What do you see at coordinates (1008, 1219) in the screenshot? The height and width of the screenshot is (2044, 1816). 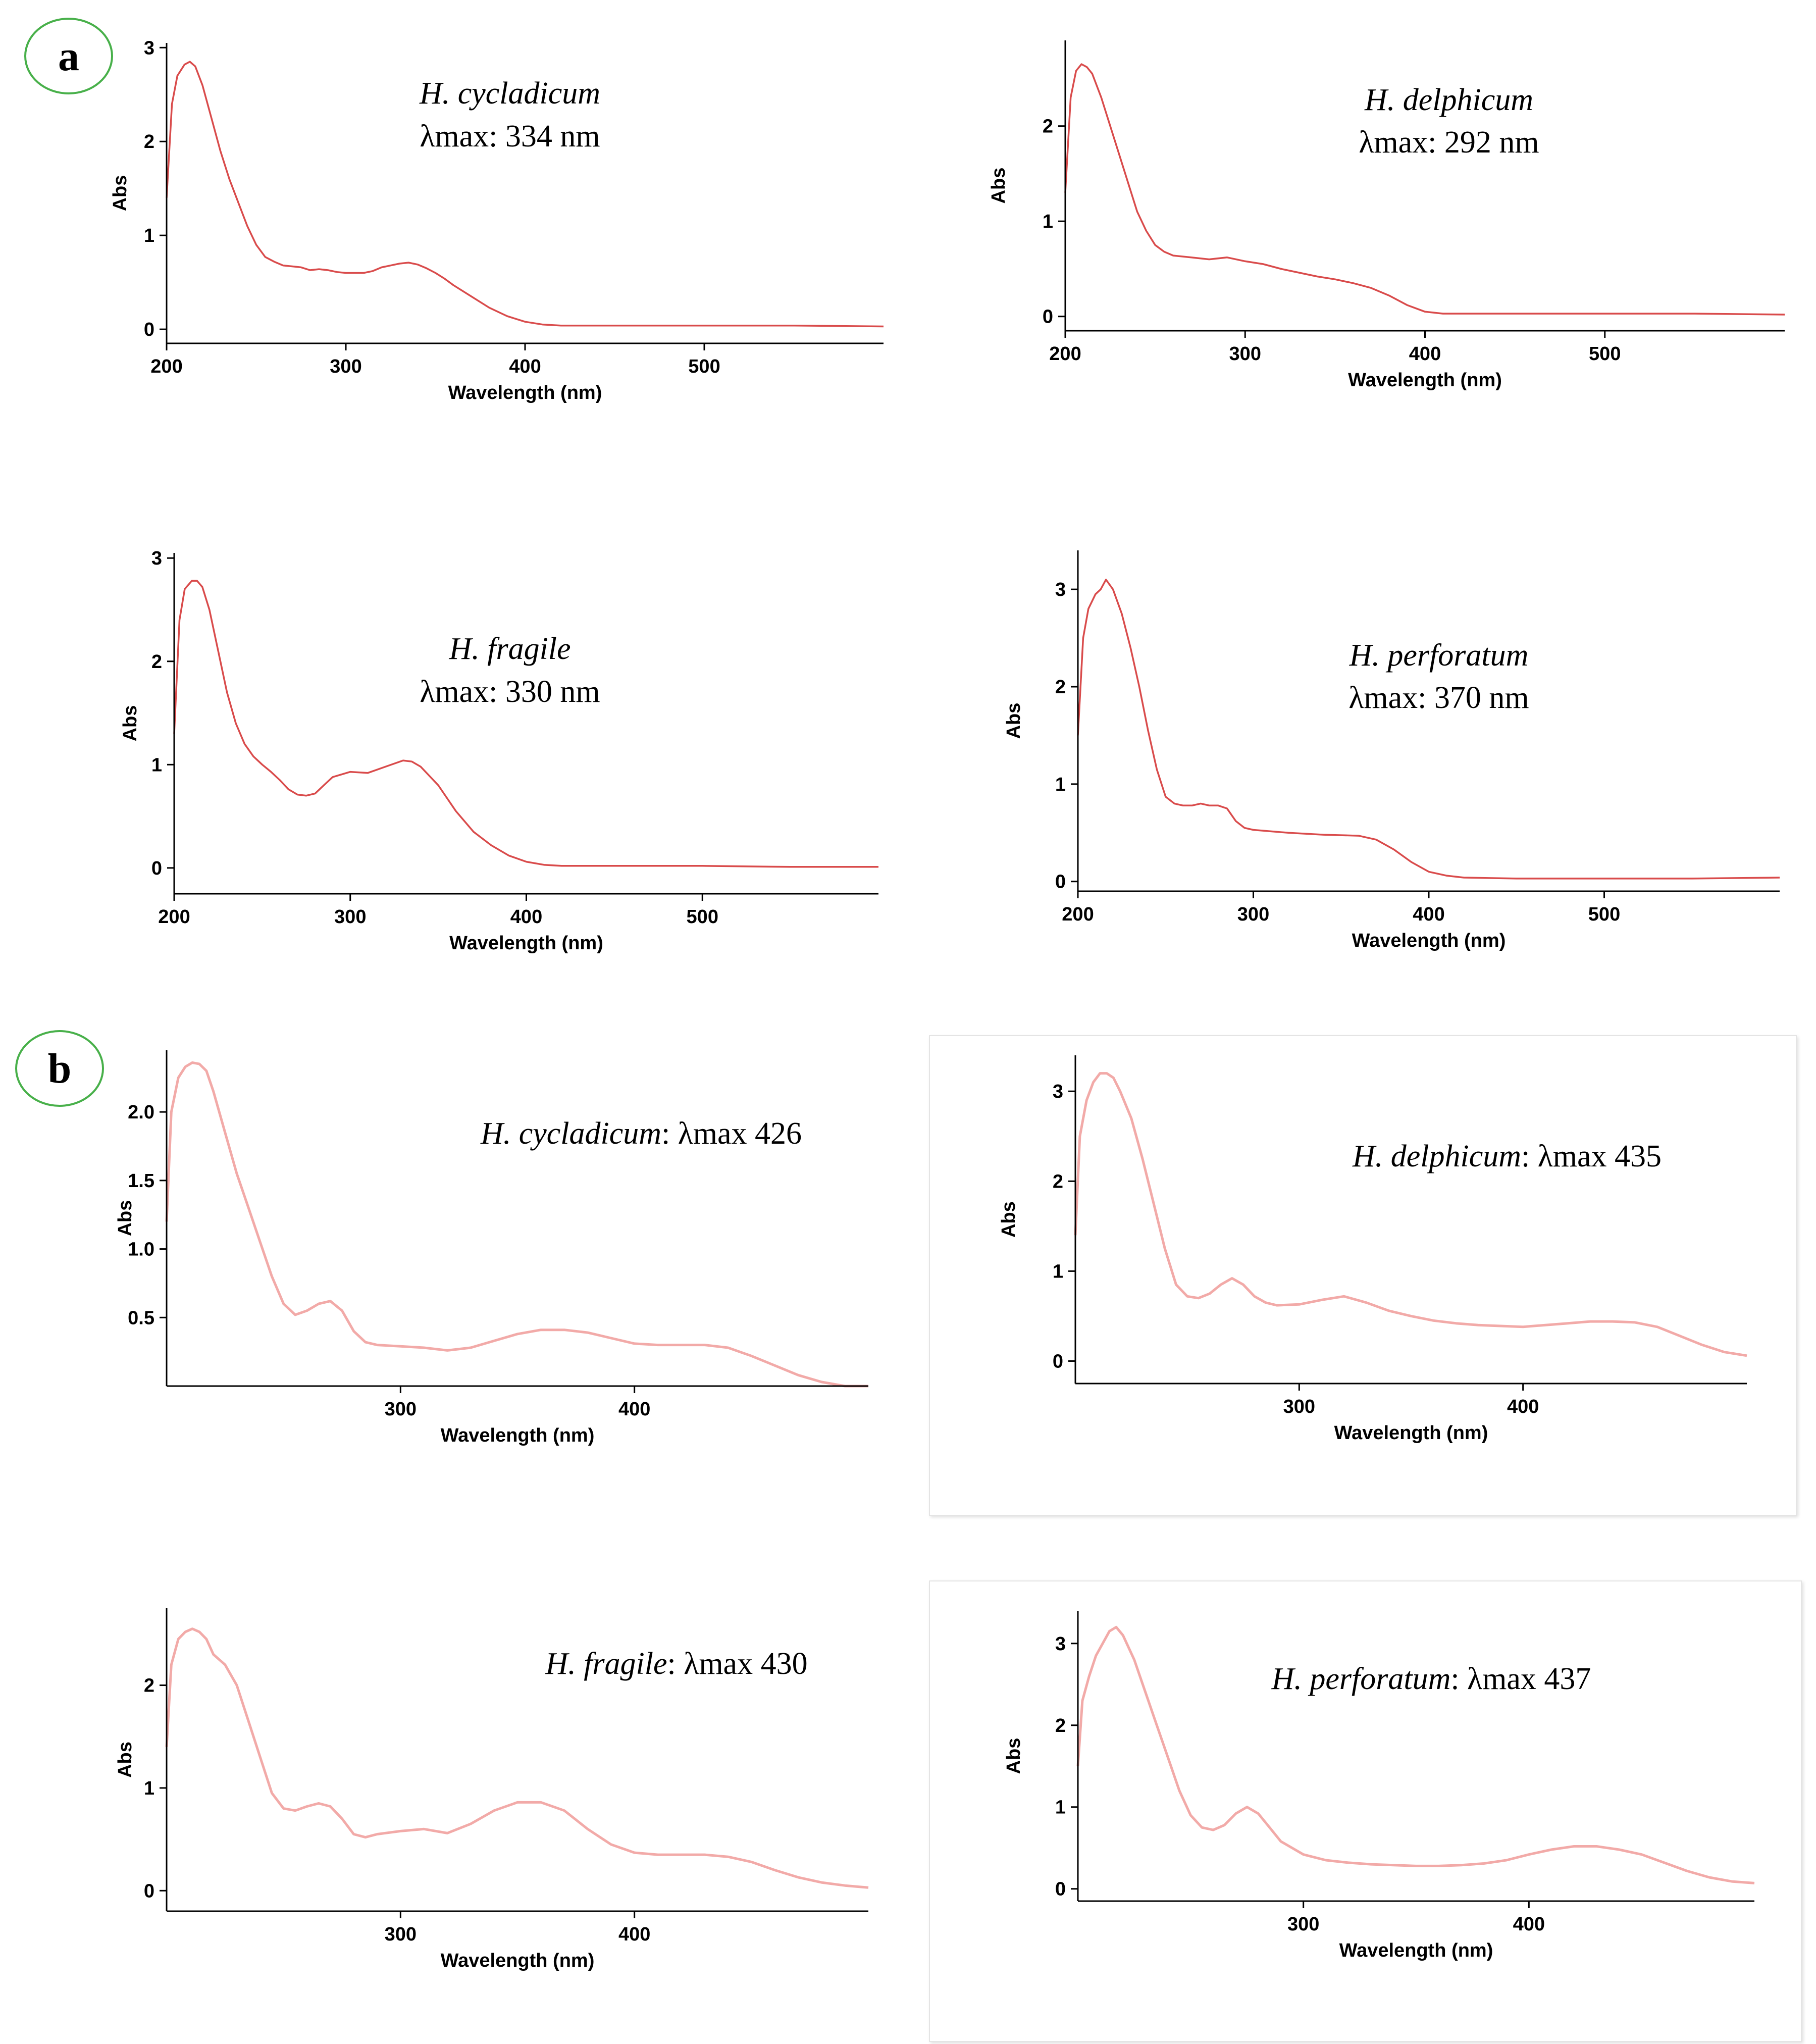 I see `y-axis-title-b2: Abs` at bounding box center [1008, 1219].